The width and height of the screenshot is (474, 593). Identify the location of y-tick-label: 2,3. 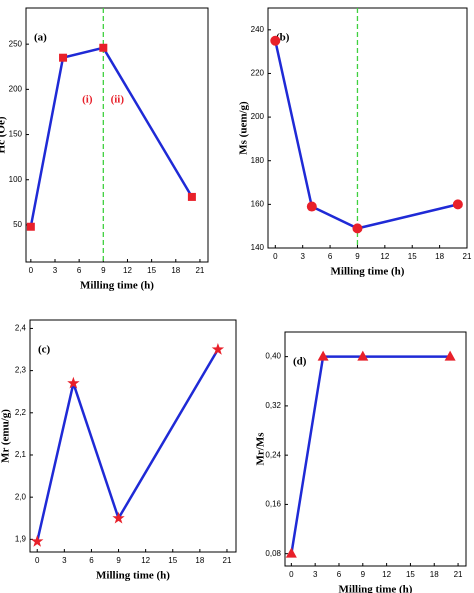
(21, 370).